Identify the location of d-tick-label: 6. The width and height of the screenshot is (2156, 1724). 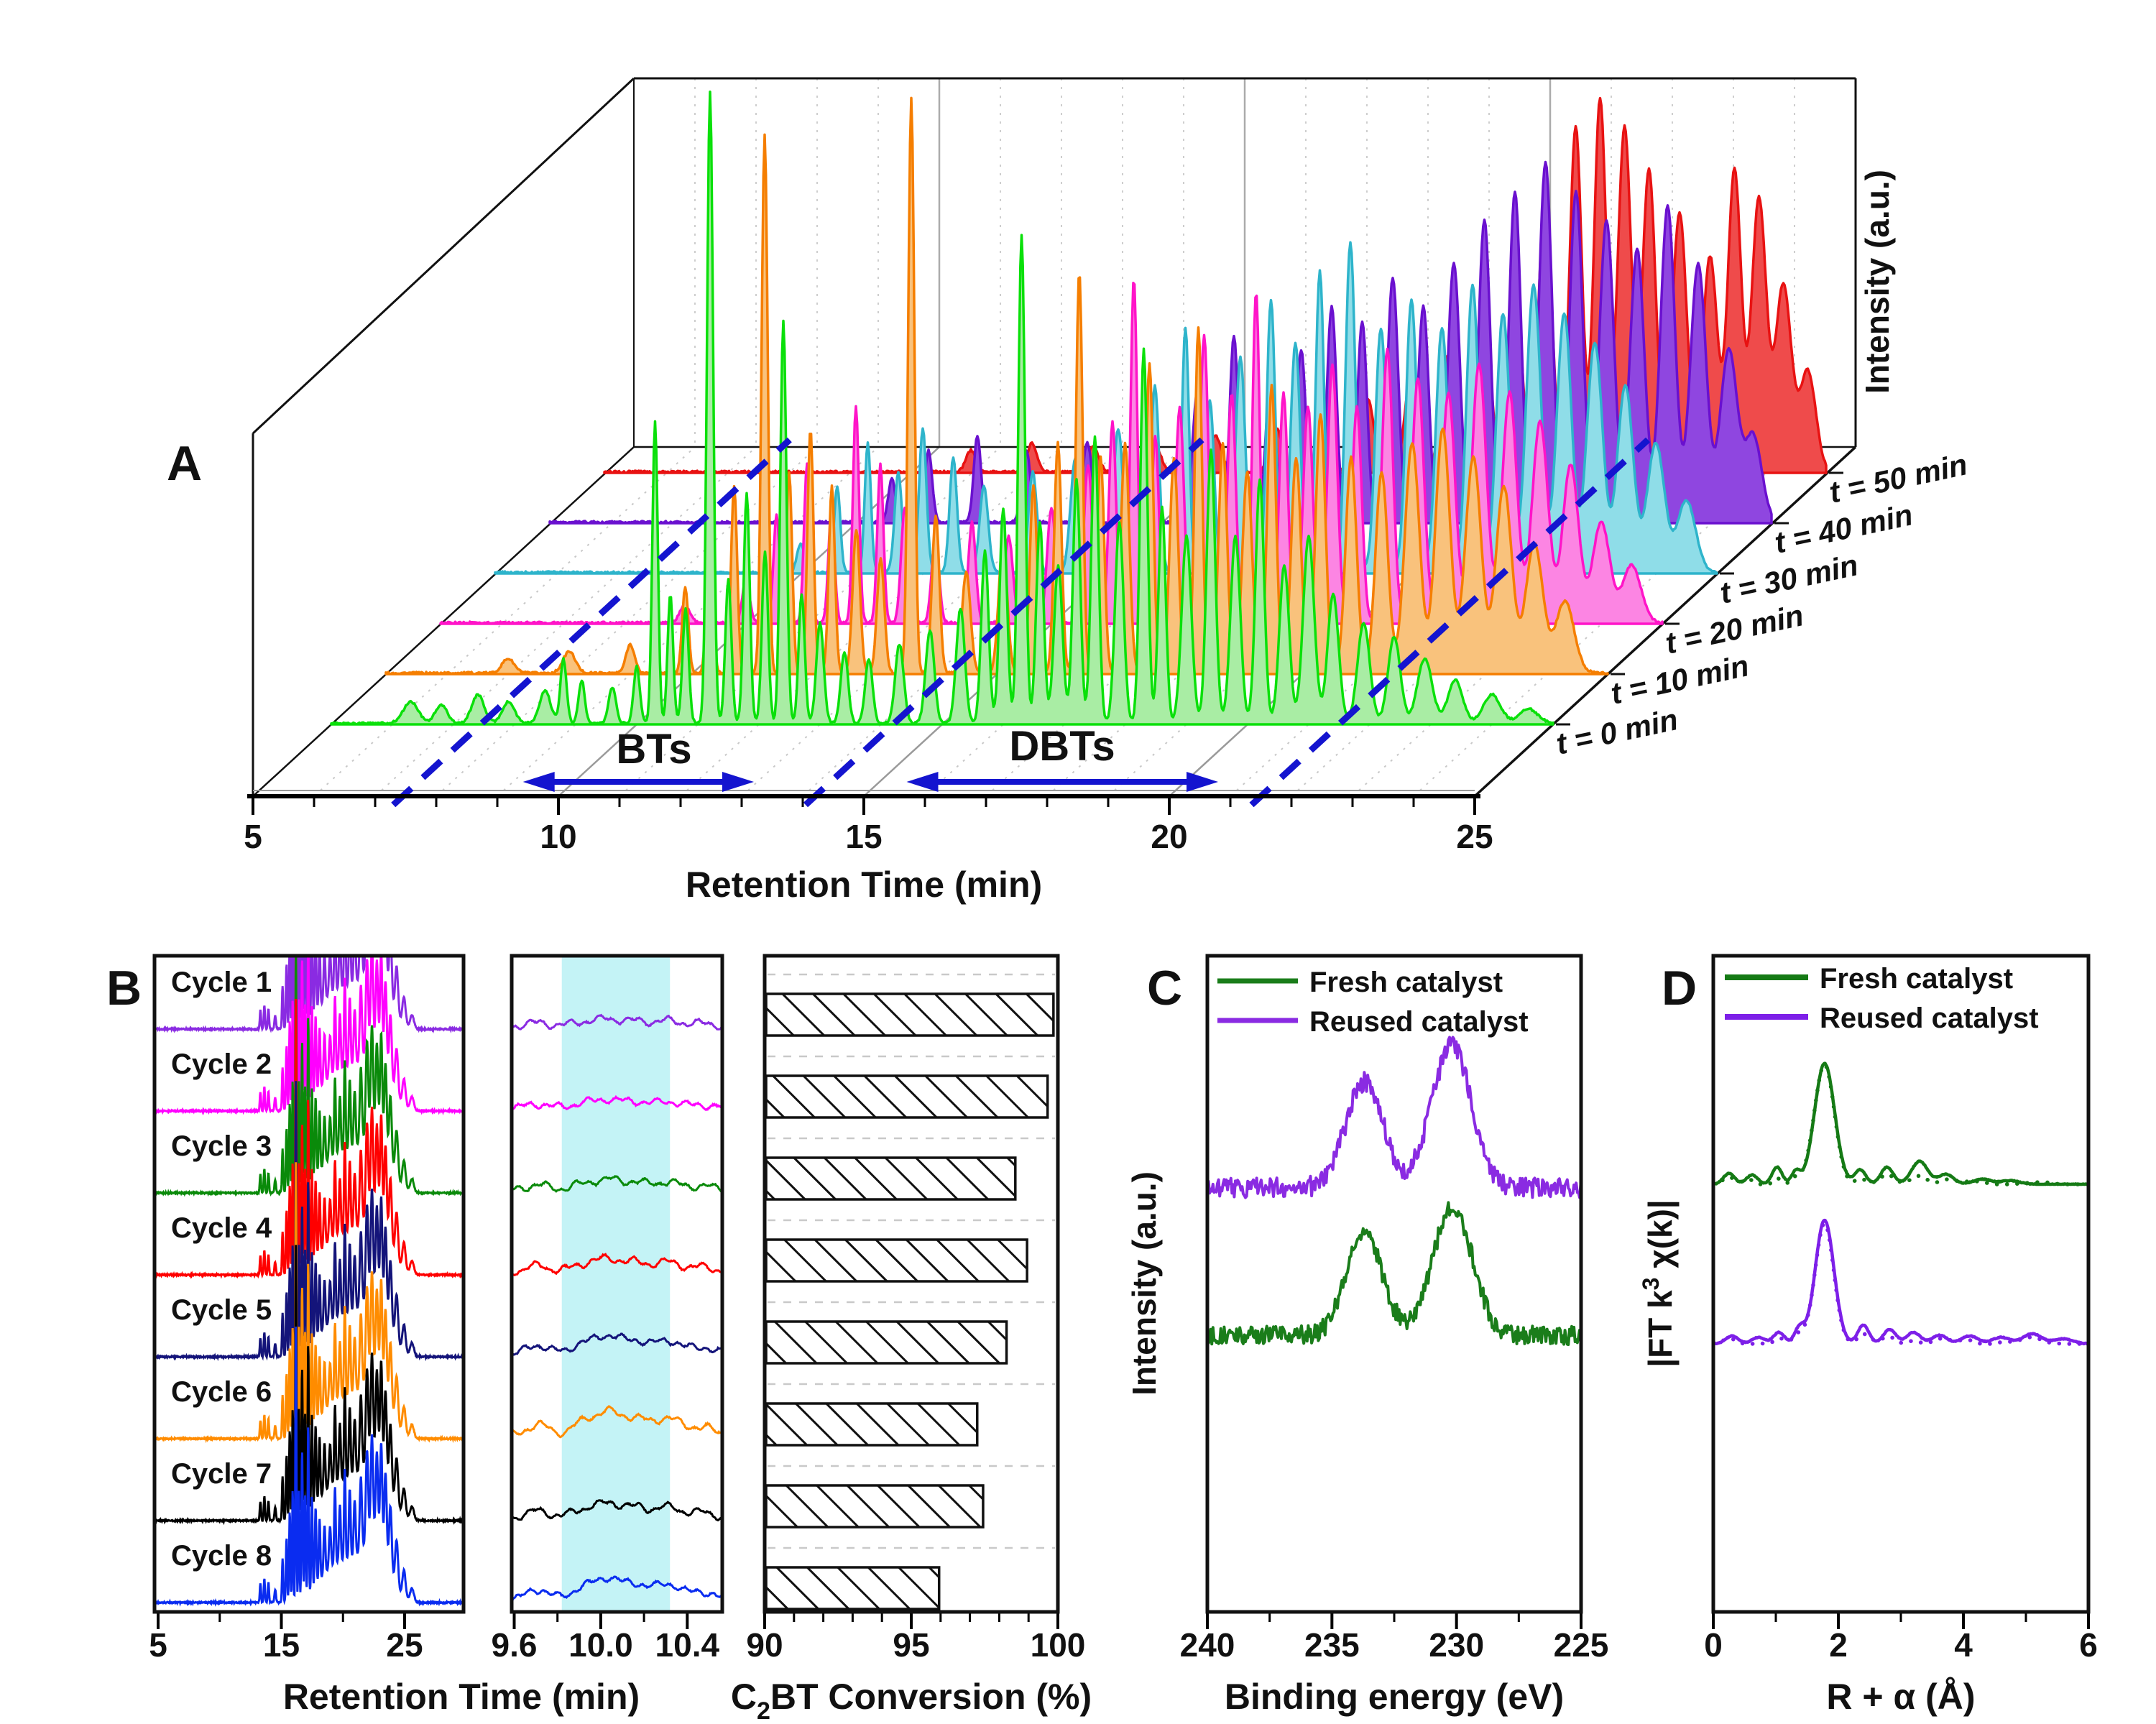
(2089, 1645).